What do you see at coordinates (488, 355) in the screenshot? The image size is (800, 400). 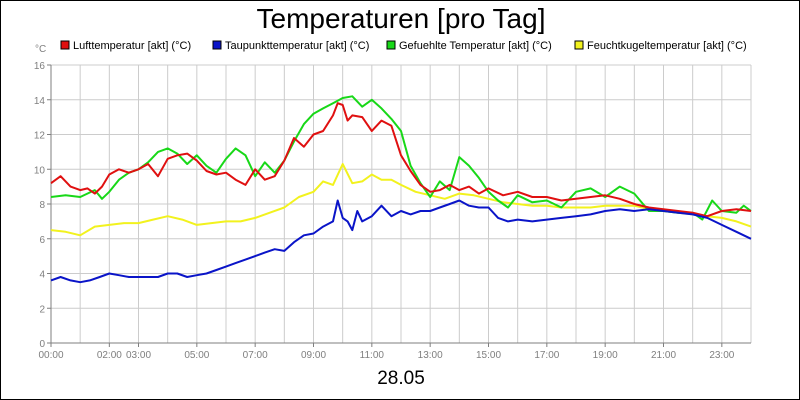 I see `x-tick-label: 15:00` at bounding box center [488, 355].